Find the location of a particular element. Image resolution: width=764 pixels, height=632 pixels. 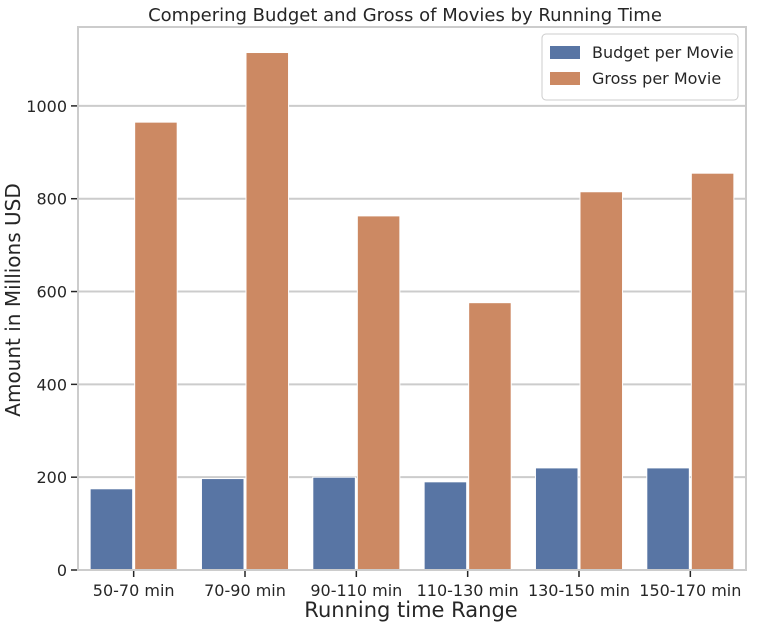

x-axis-label: Running time Range is located at coordinates (410, 610).